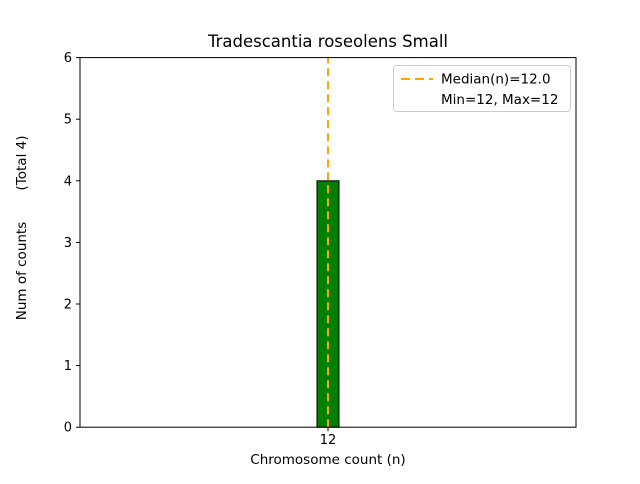 Image resolution: width=640 pixels, height=484 pixels. What do you see at coordinates (68, 58) in the screenshot?
I see `y-tick-label: 6` at bounding box center [68, 58].